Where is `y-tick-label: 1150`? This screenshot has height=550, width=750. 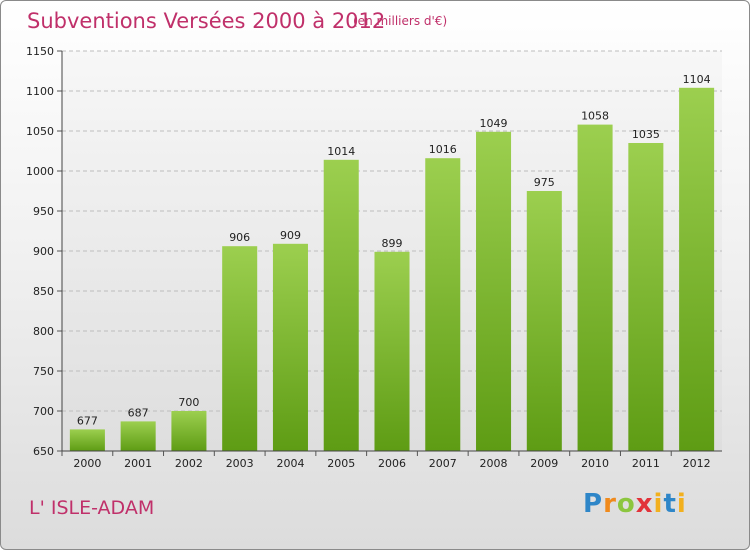 y-tick-label: 1150 is located at coordinates (40, 51).